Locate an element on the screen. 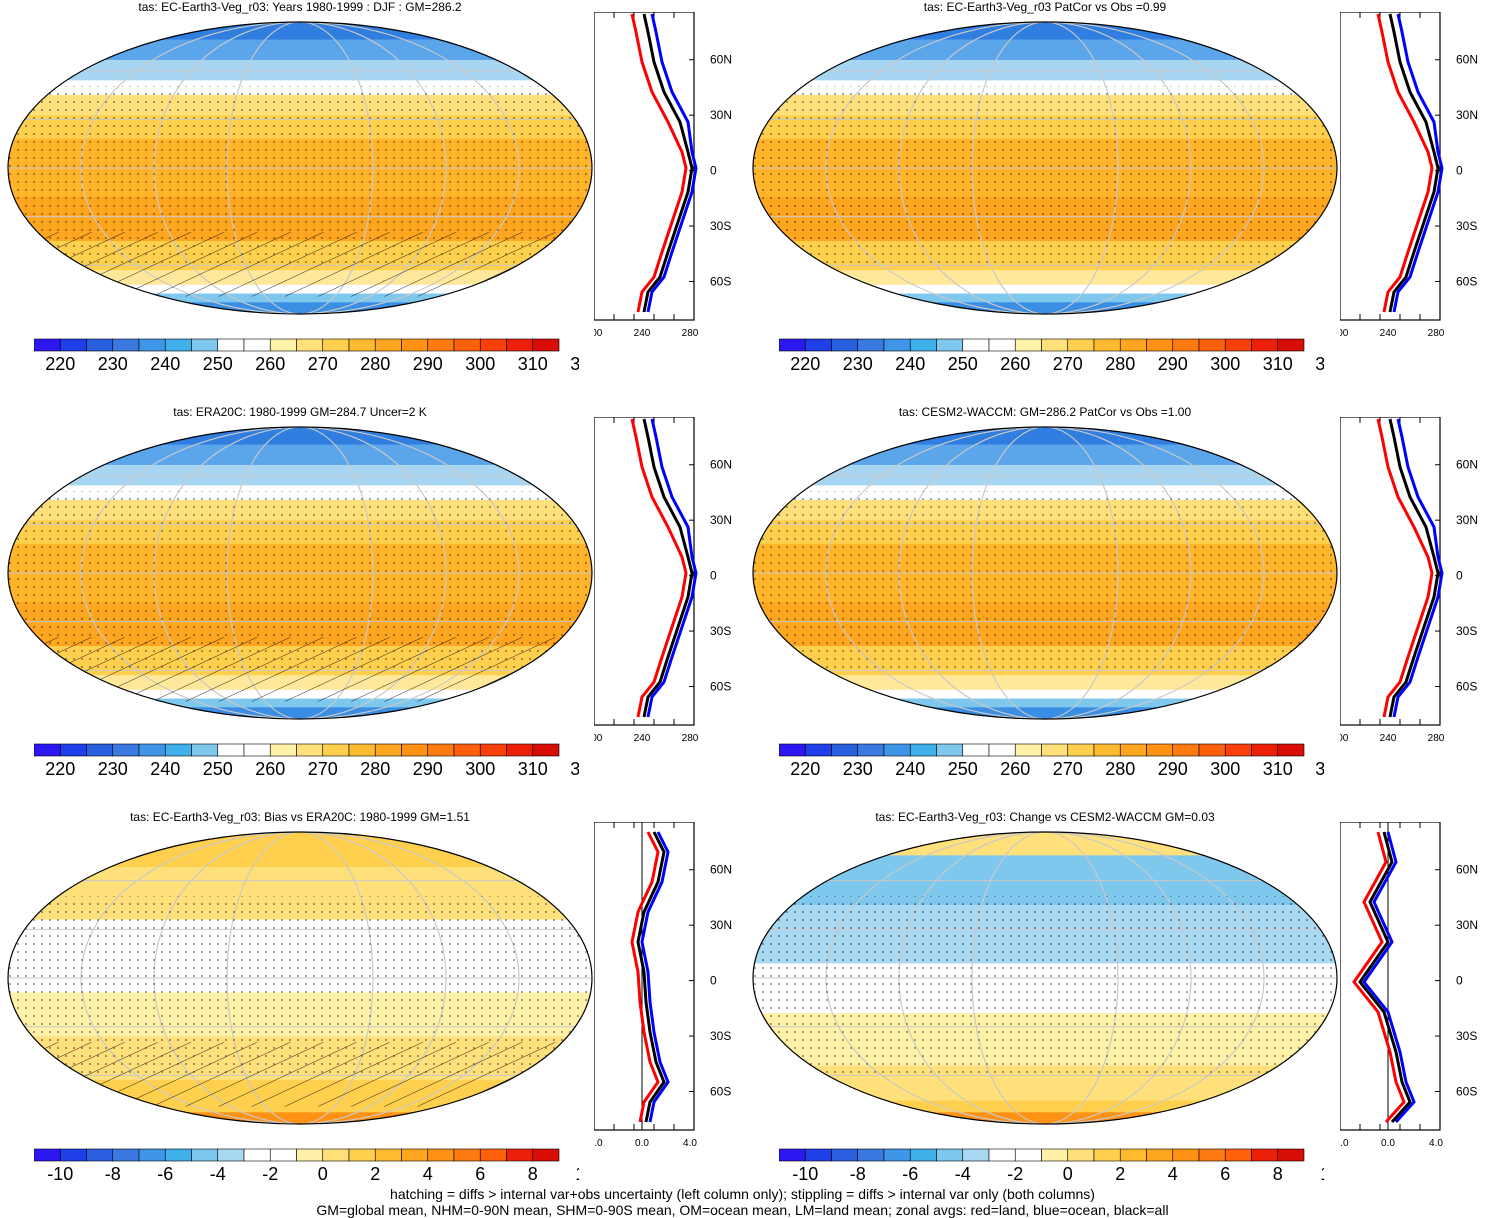 The height and width of the screenshot is (1218, 1485). colorbar-label: 300 is located at coordinates (1225, 364).